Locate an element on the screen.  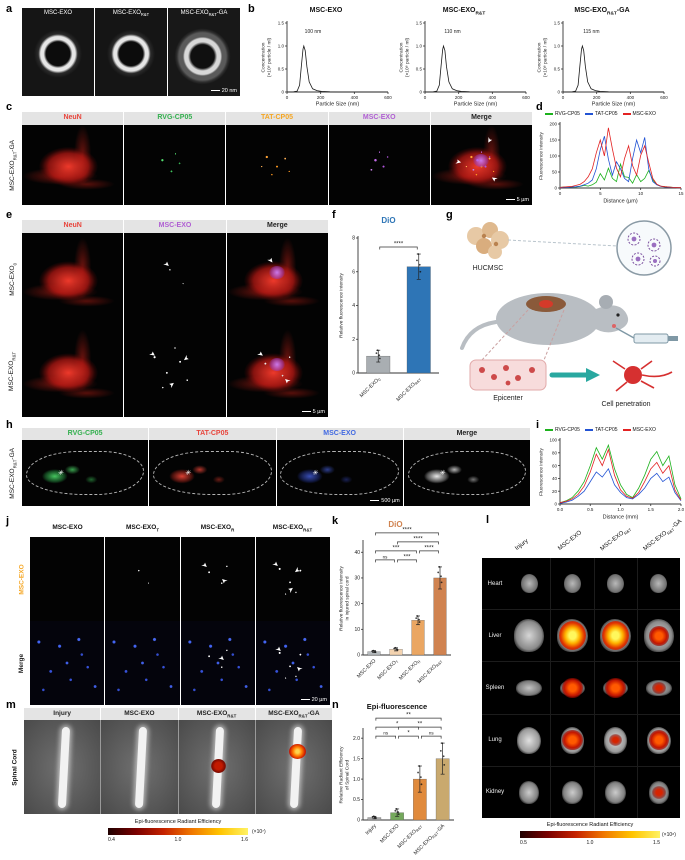
svg-text: Particle Size (nm) is located at coordinates (614, 105).